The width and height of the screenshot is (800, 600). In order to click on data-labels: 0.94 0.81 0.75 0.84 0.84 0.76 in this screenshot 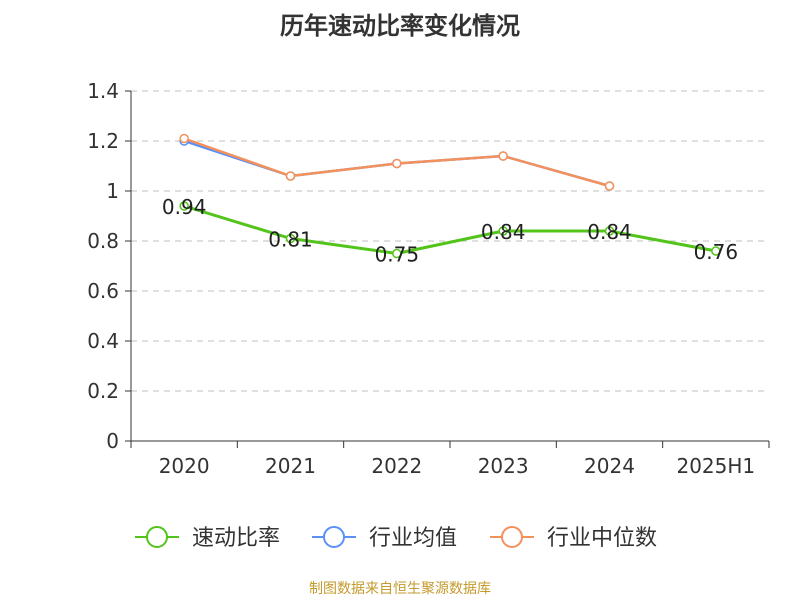, I will do `click(450, 231)`.